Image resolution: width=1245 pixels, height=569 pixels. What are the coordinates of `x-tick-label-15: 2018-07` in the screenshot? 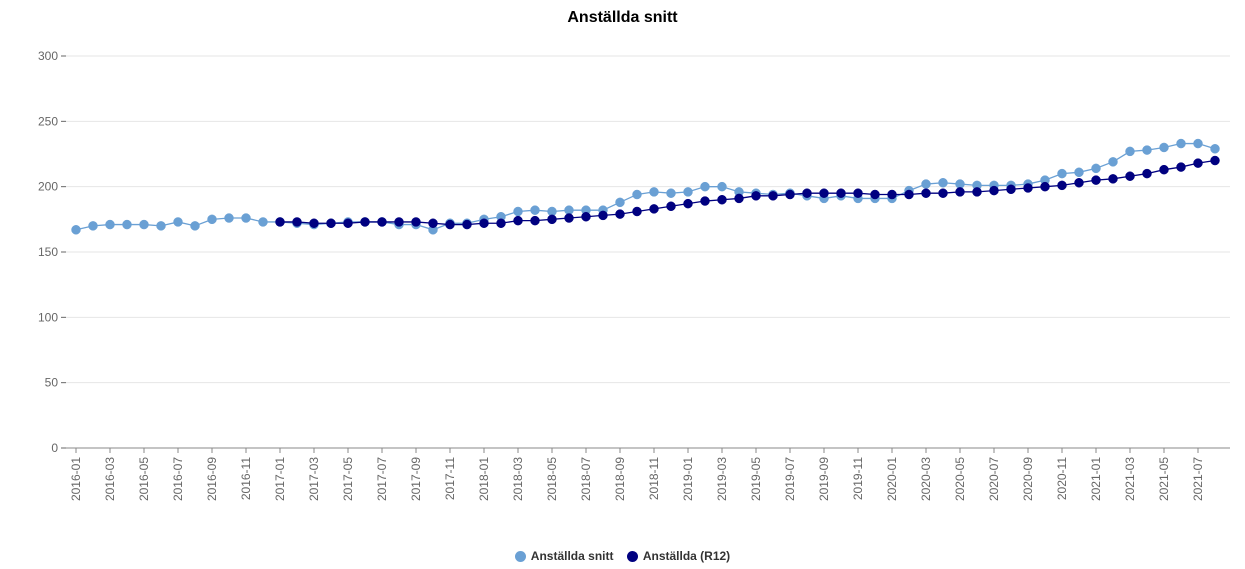 It's located at (586, 479).